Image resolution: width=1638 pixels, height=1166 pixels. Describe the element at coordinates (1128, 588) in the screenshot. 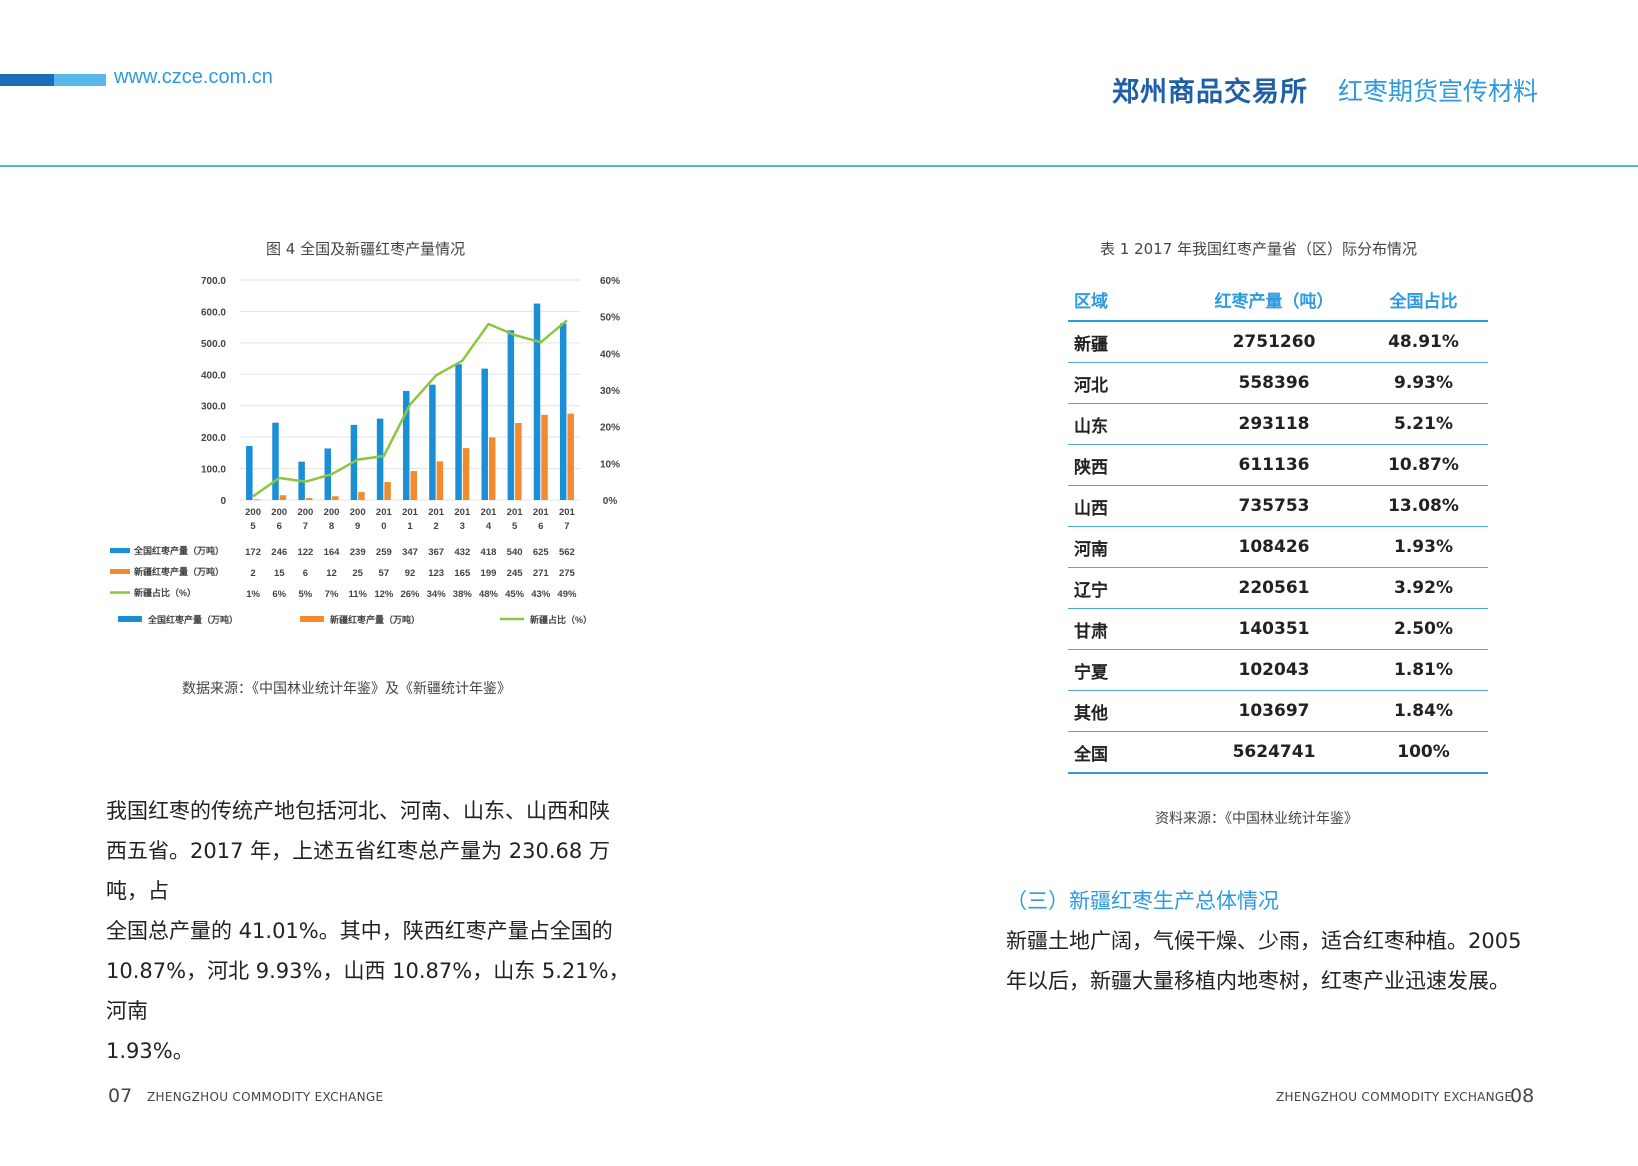

I see `region-cell: 辽宁` at that location.